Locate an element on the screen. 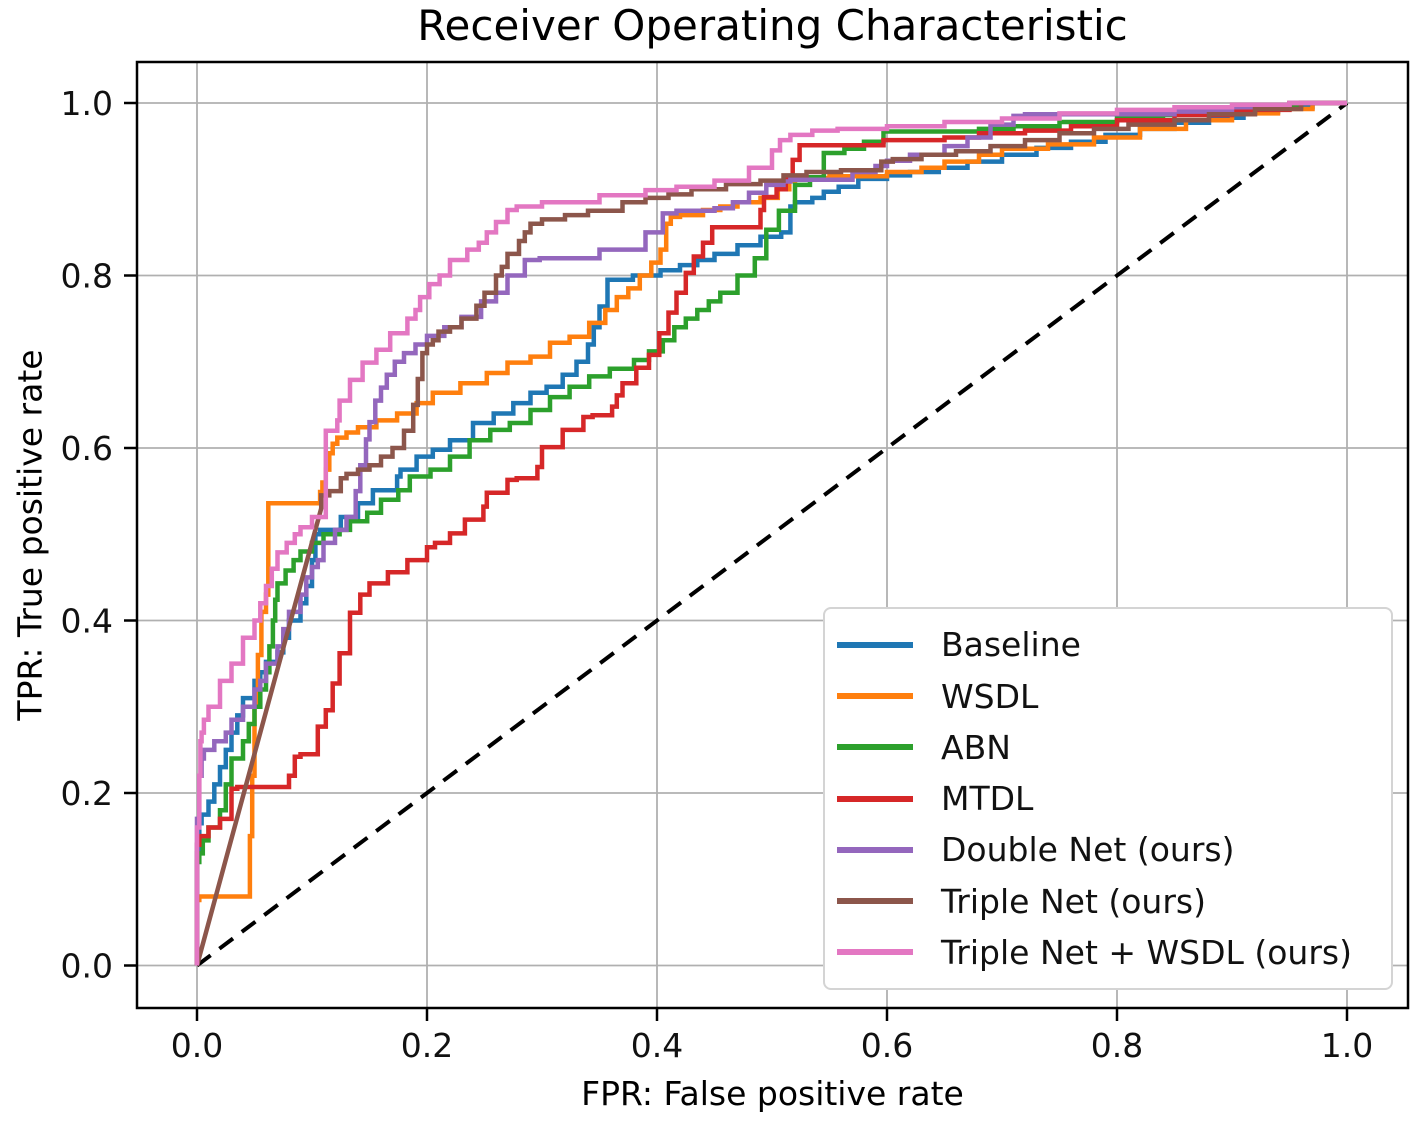 Image resolution: width=1416 pixels, height=1121 pixels. x-tick-label: 0.2 is located at coordinates (427, 1045).